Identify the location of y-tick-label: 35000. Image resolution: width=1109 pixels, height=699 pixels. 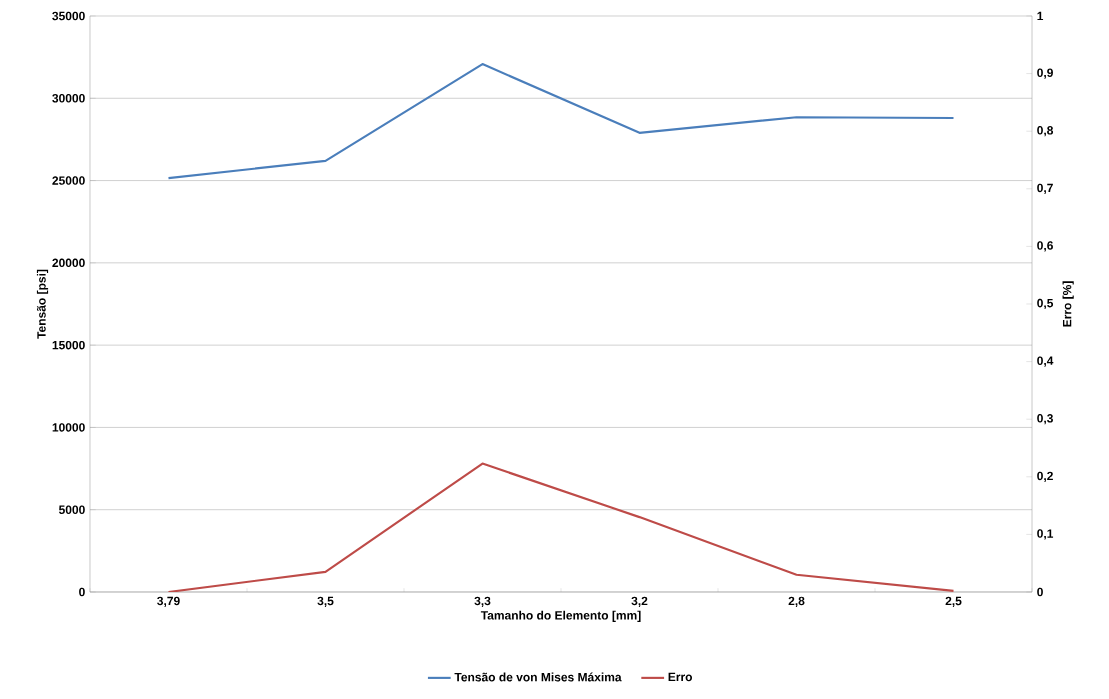
(68, 16).